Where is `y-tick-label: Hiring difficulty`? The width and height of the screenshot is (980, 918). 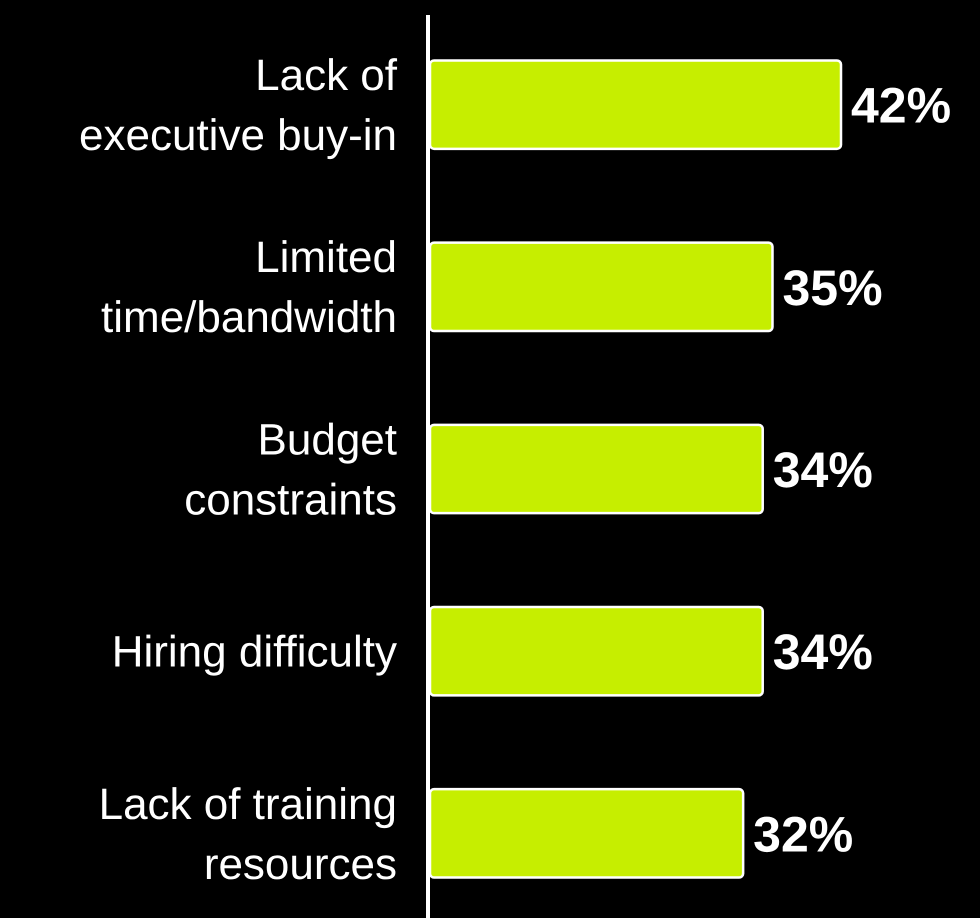
y-tick-label: Hiring difficulty is located at coordinates (254, 652).